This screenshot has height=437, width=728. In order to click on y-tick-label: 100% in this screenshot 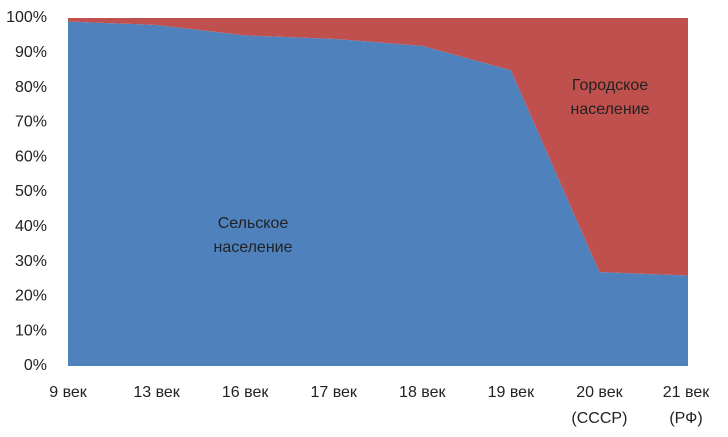, I will do `click(26, 17)`.